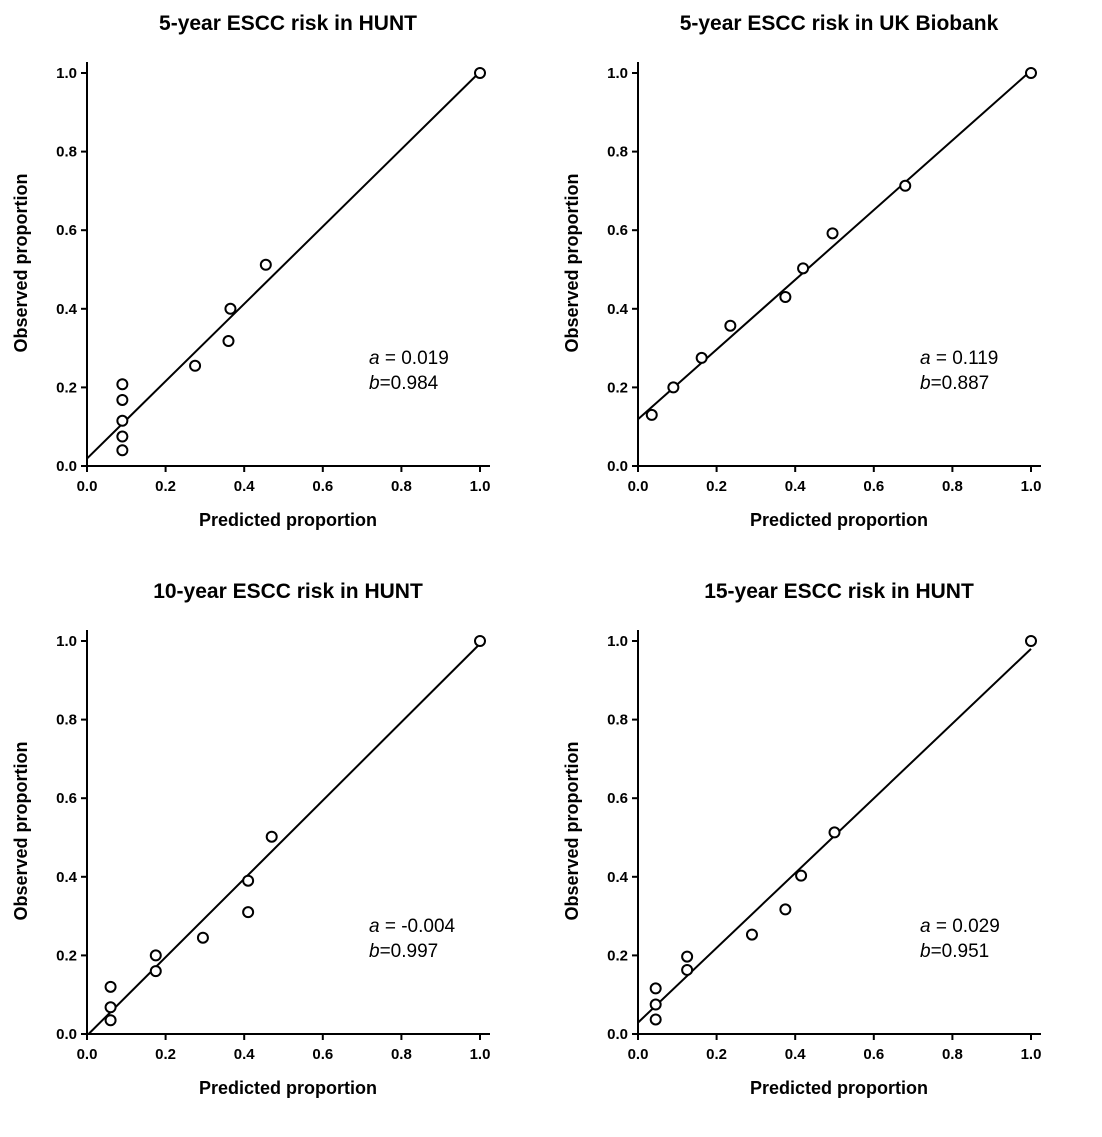  I want to click on annotation-a-value: = 0.119, so click(965, 358).